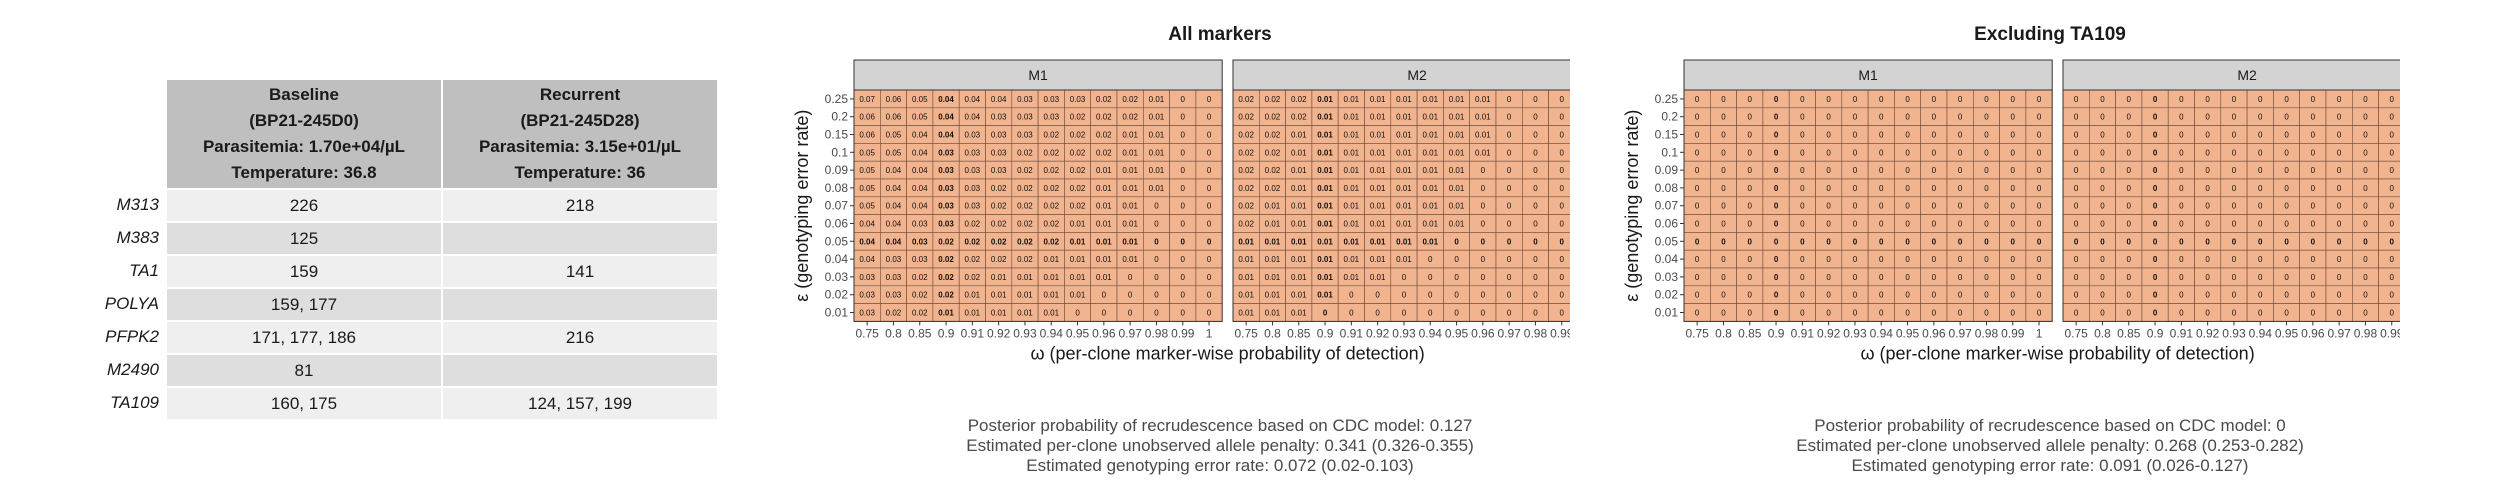  Describe the element at coordinates (305, 303) in the screenshot. I see `baseline-alleles: 159, 177` at that location.